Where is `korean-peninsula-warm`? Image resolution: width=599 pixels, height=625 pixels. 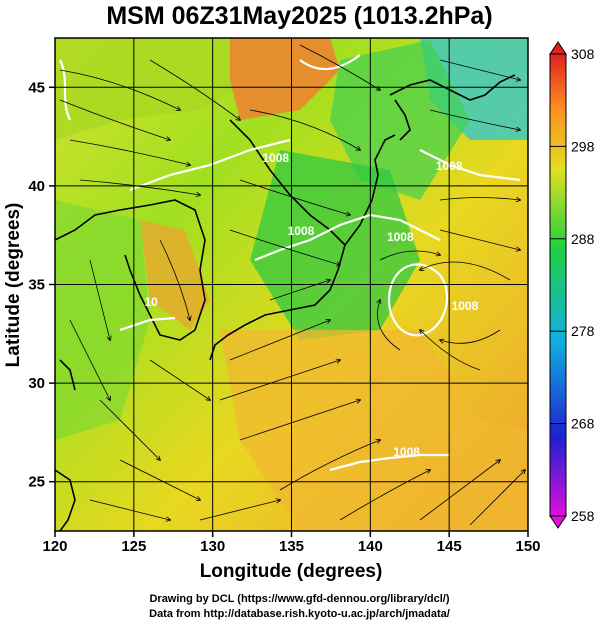
korean-peninsula-warm is located at coordinates (175, 275).